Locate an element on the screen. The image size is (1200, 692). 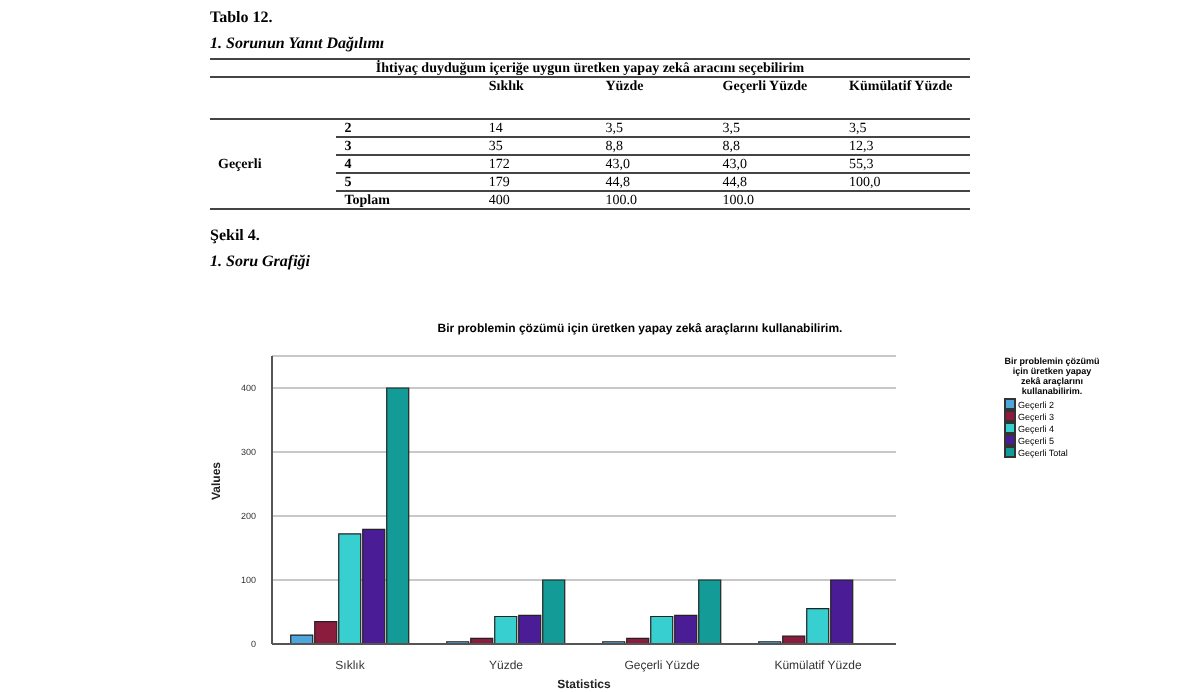
text: 1. Soru Grafiği is located at coordinates (261, 261).